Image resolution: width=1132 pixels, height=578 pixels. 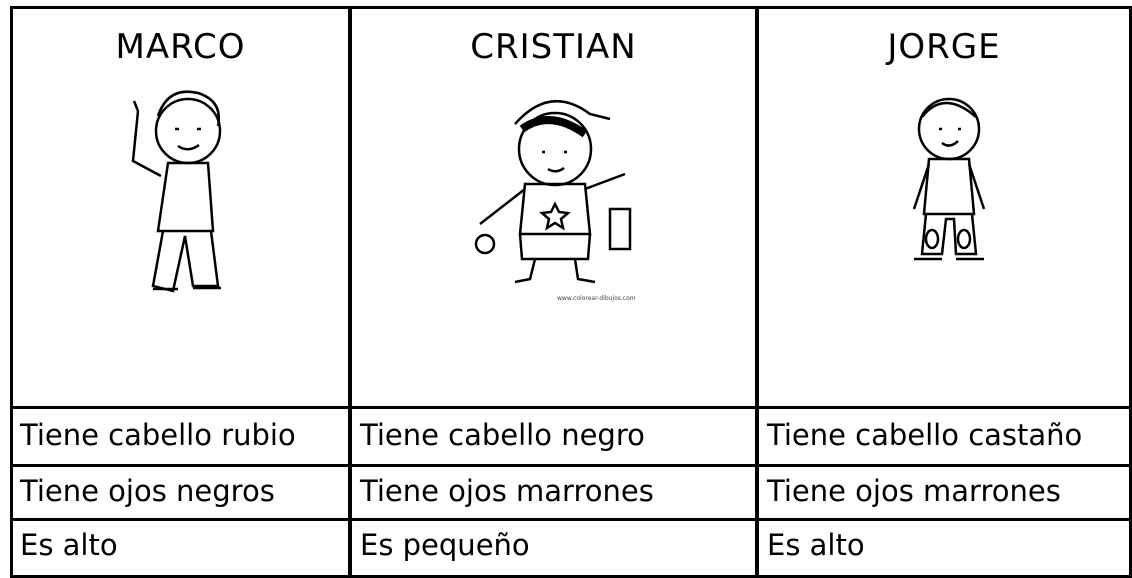 I want to click on cell-text: Tiene cabello negro, so click(x=502, y=435).